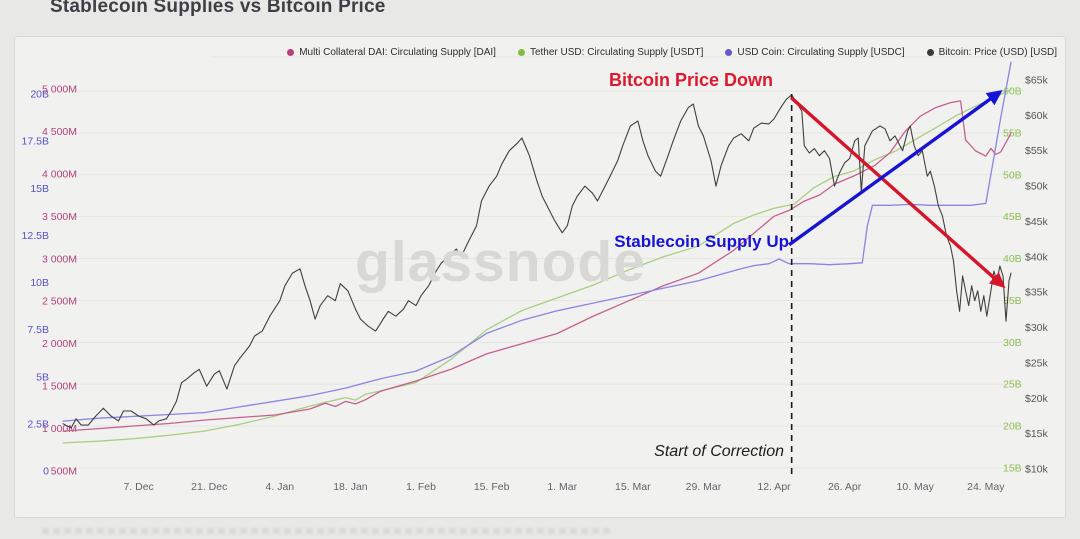 The width and height of the screenshot is (1080, 539). I want to click on left_outer_usdc-tick-label: 10B, so click(39, 283).